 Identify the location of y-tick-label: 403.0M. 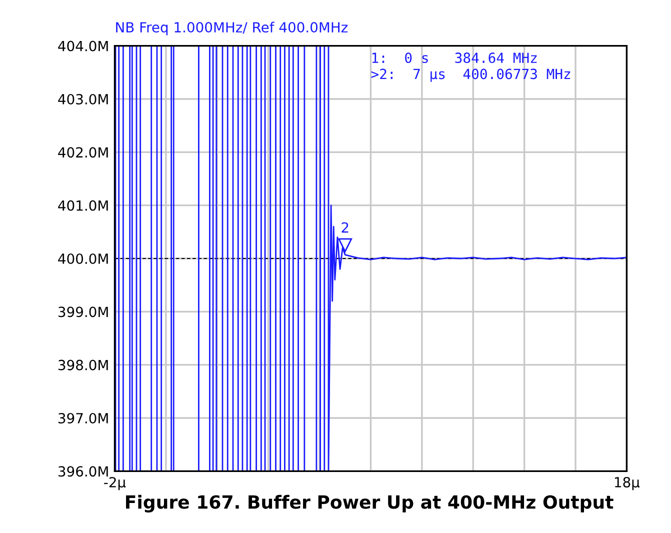
(83, 99).